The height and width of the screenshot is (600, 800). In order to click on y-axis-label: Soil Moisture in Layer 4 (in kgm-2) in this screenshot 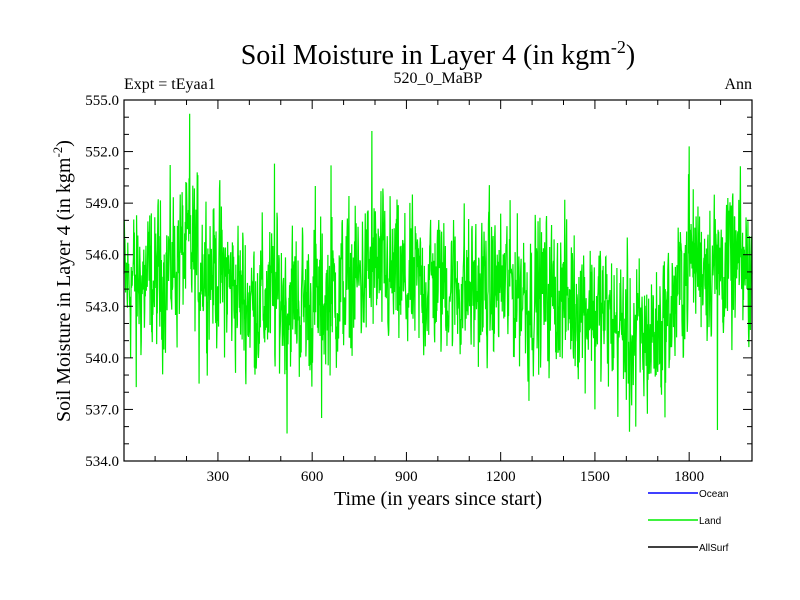, I will do `click(62, 281)`.